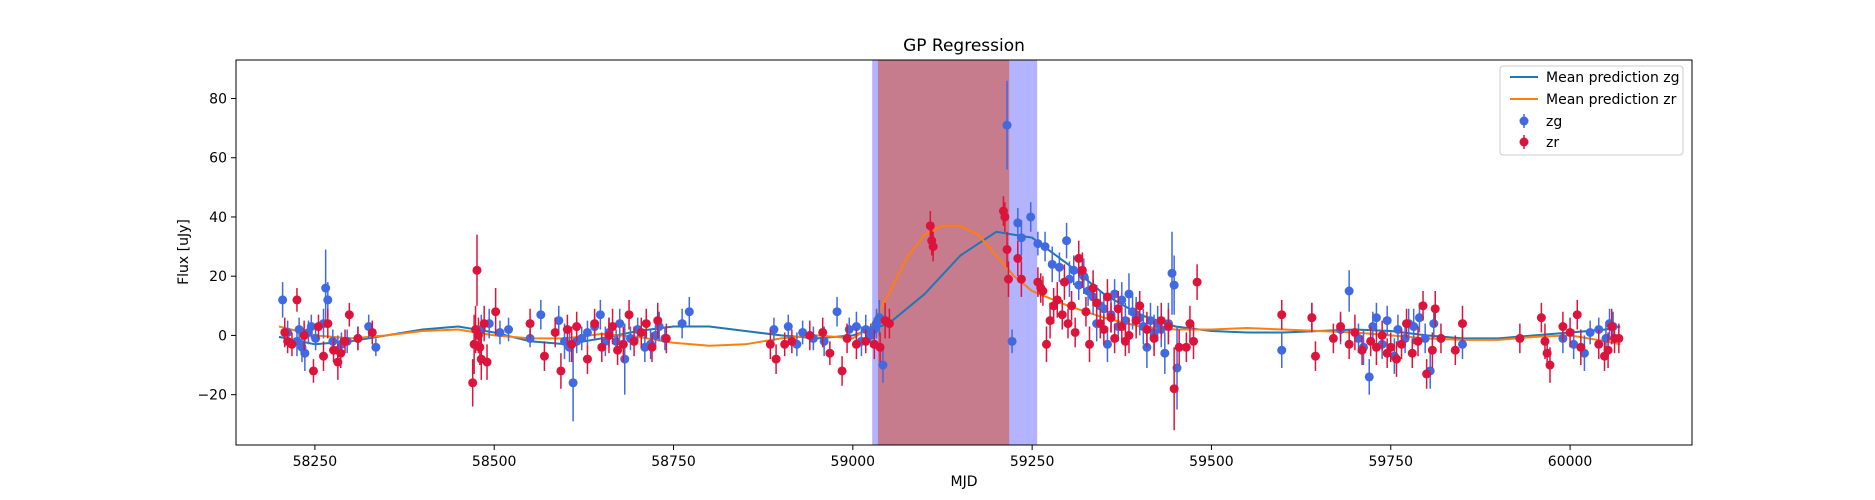 The width and height of the screenshot is (1875, 500). What do you see at coordinates (942, 457) in the screenshot?
I see `x-axis-ticks: 58250 58500 58750 59000 59250 59500 59750 60000` at bounding box center [942, 457].